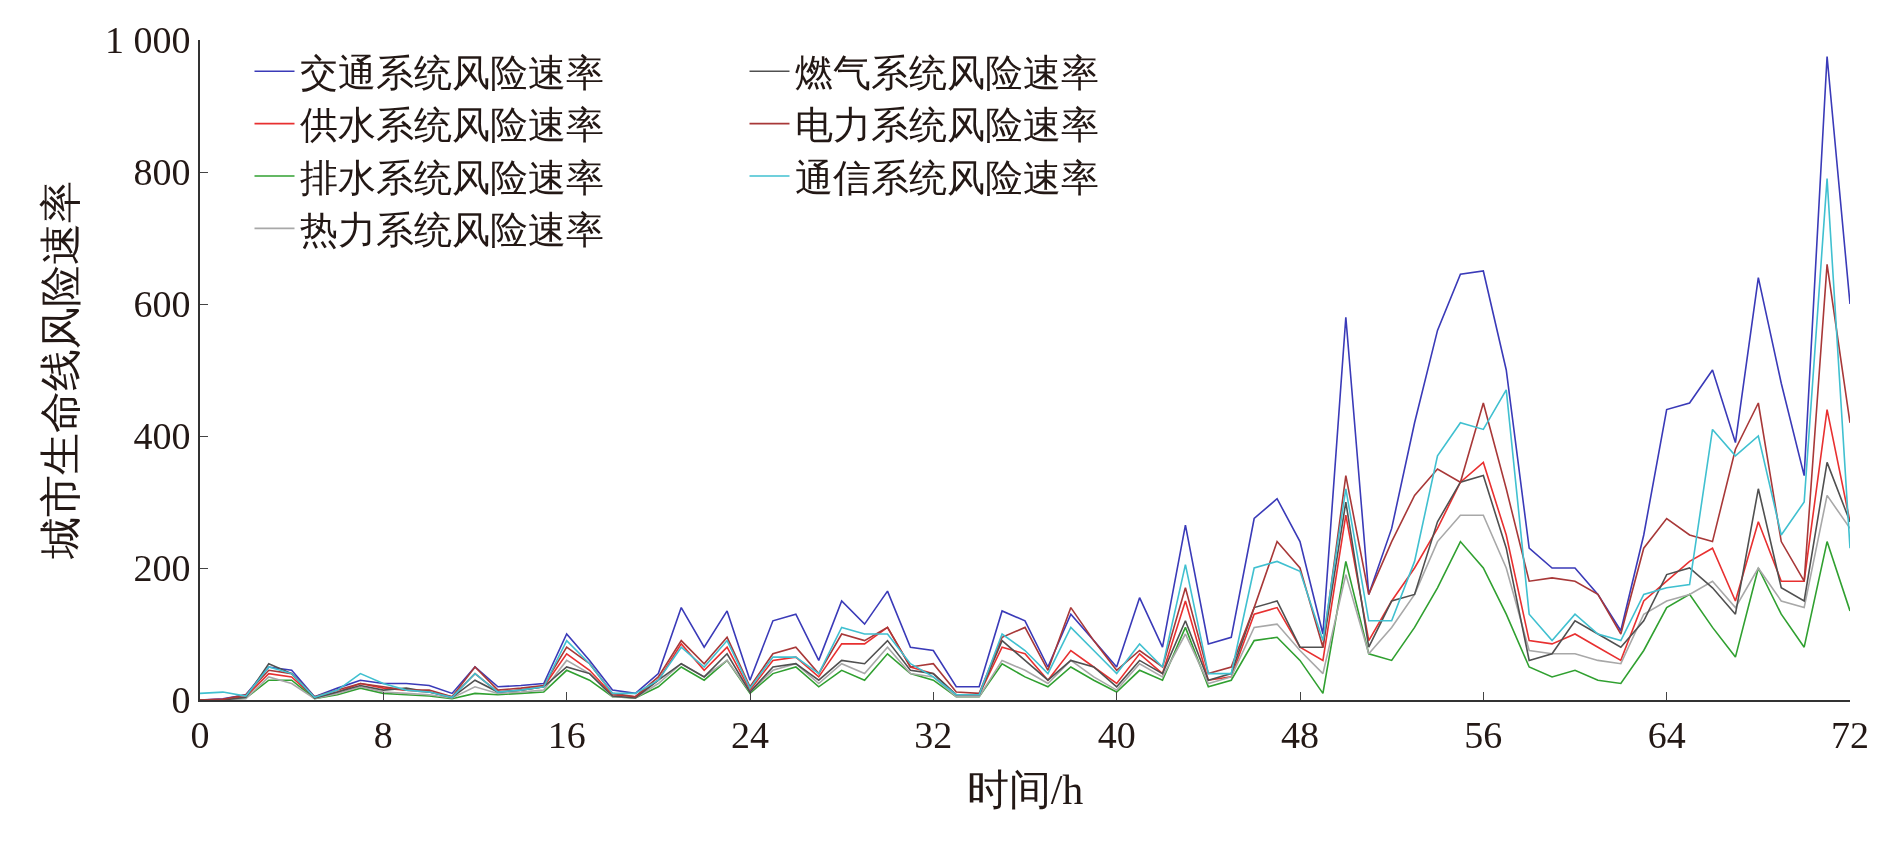 The width and height of the screenshot is (1890, 850). What do you see at coordinates (162, 436) in the screenshot?
I see `y-tick-label: 400` at bounding box center [162, 436].